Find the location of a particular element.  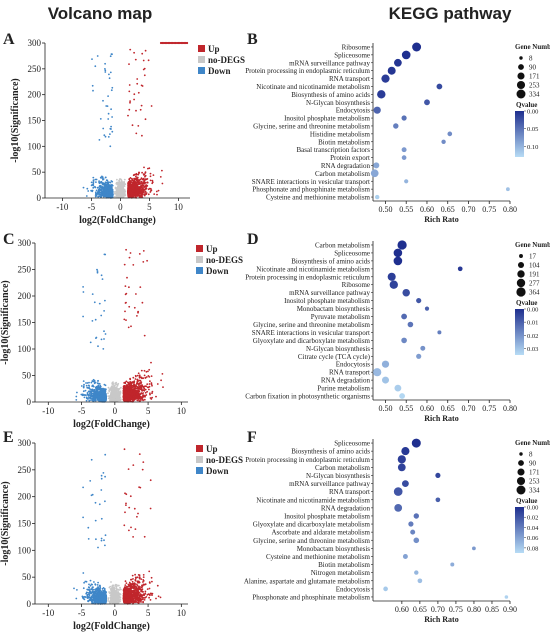

y-tick-label: 150 is located at coordinates (25, 323).